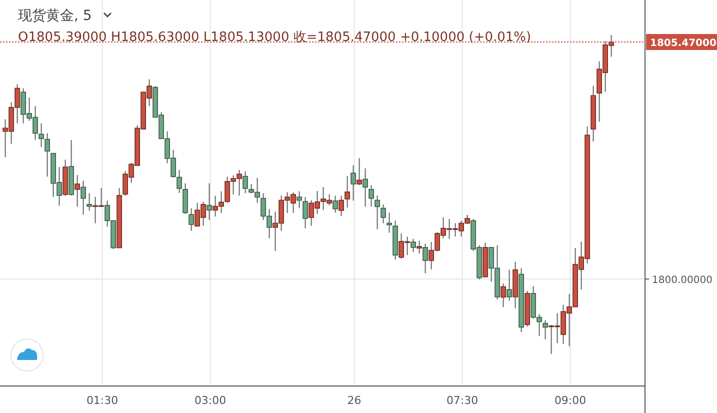  I want to click on x-tick-label: 26, so click(354, 400).